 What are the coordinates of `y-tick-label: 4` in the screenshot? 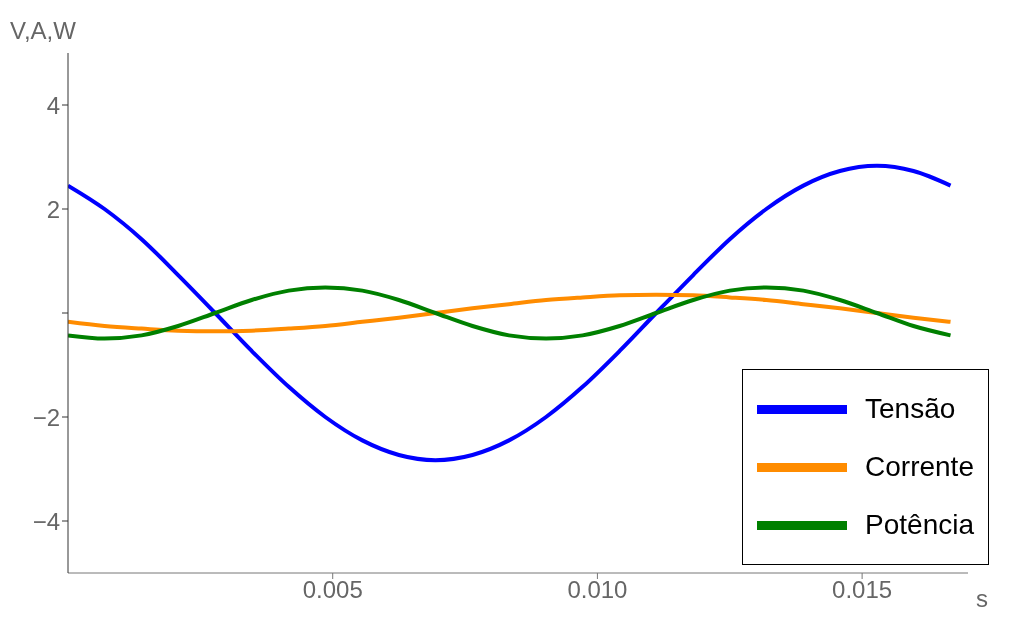 It's located at (53, 105).